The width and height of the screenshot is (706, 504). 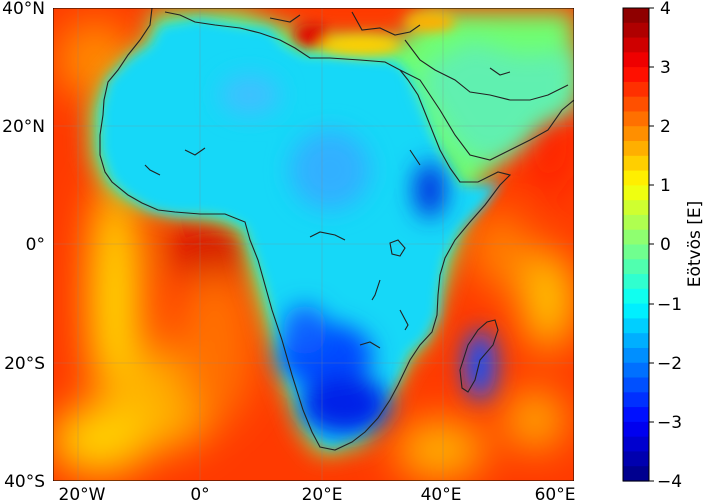 I want to click on x-tick-label: 20°E, so click(x=322, y=494).